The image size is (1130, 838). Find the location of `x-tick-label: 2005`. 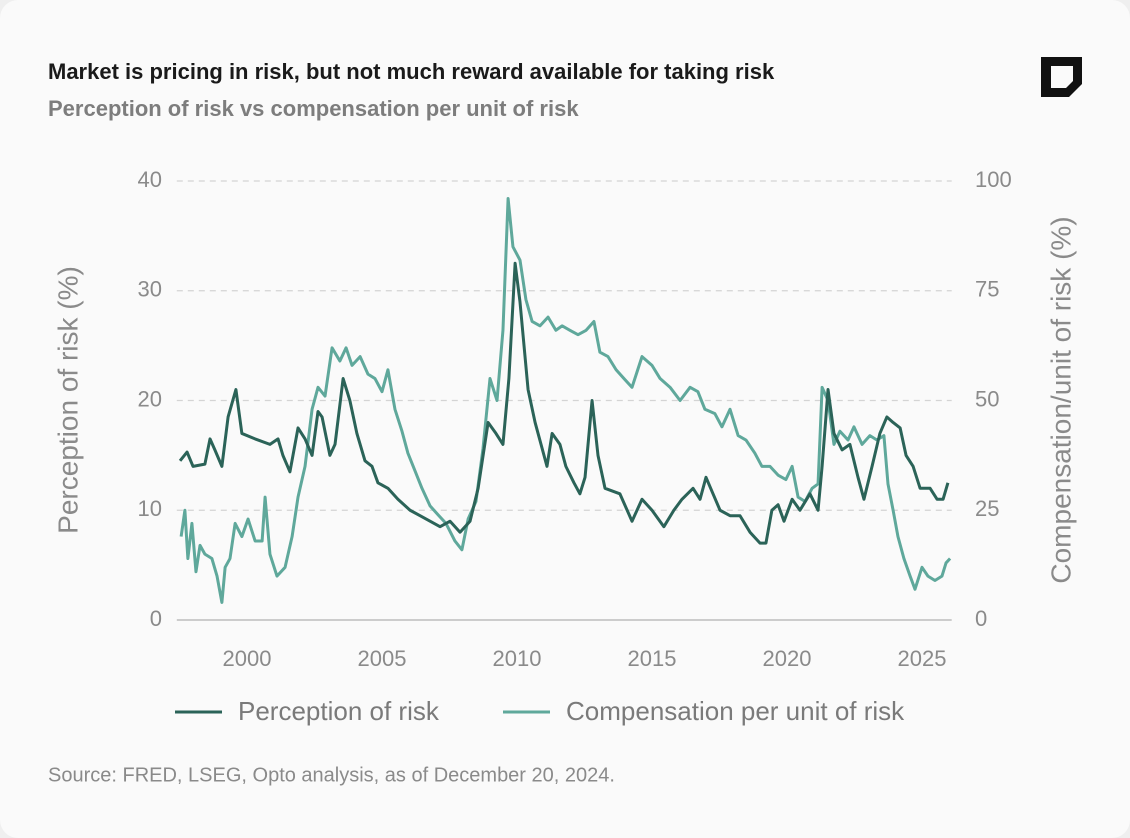

x-tick-label: 2005 is located at coordinates (382, 658).